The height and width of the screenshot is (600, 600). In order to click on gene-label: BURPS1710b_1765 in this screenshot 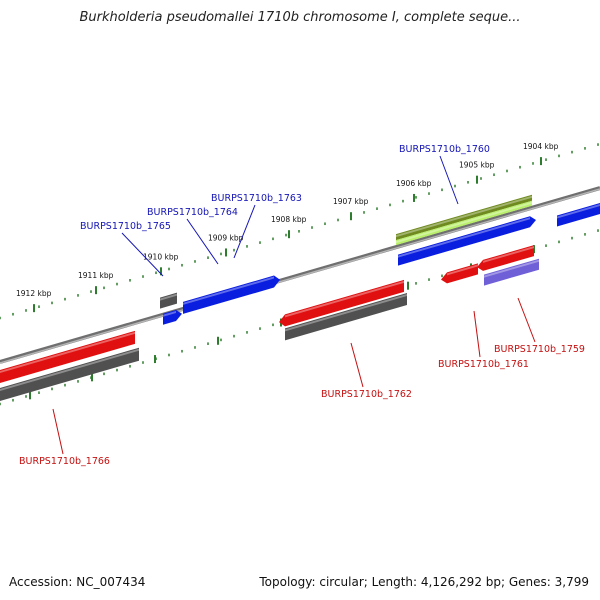, I will do `click(125, 226)`.